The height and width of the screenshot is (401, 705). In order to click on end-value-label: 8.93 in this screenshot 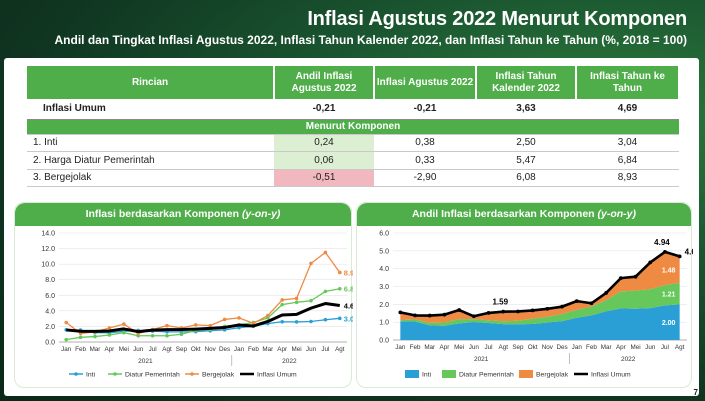, I will do `click(348, 272)`.